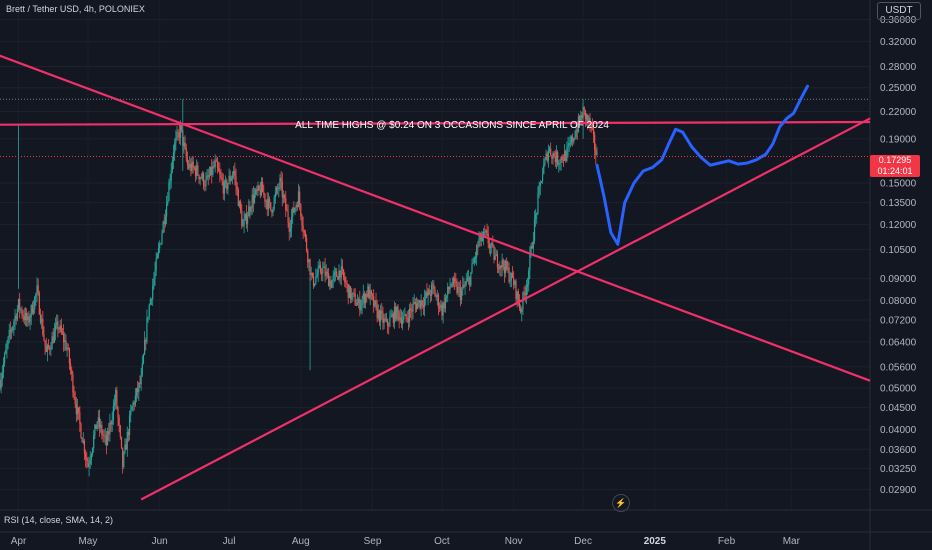  I want to click on lightning-icon: ⚡, so click(621, 503).